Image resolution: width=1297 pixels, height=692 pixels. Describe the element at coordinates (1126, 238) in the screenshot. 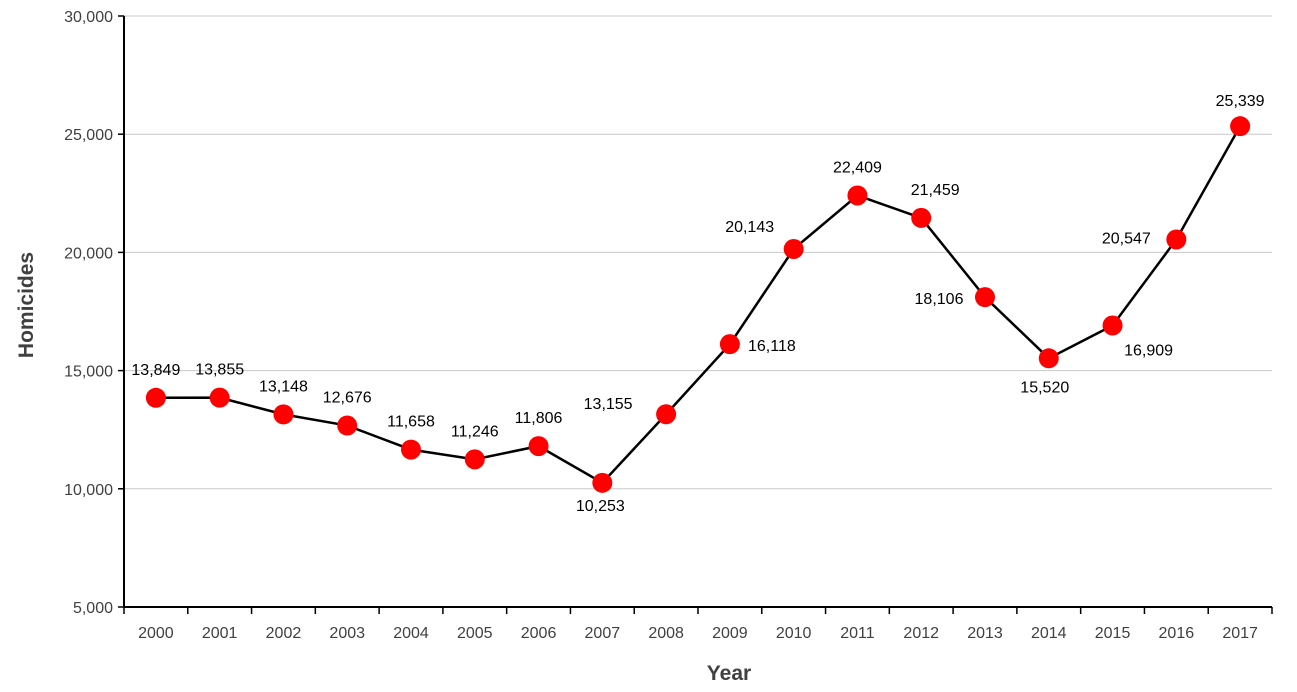

I see `data-label: 20,547` at that location.